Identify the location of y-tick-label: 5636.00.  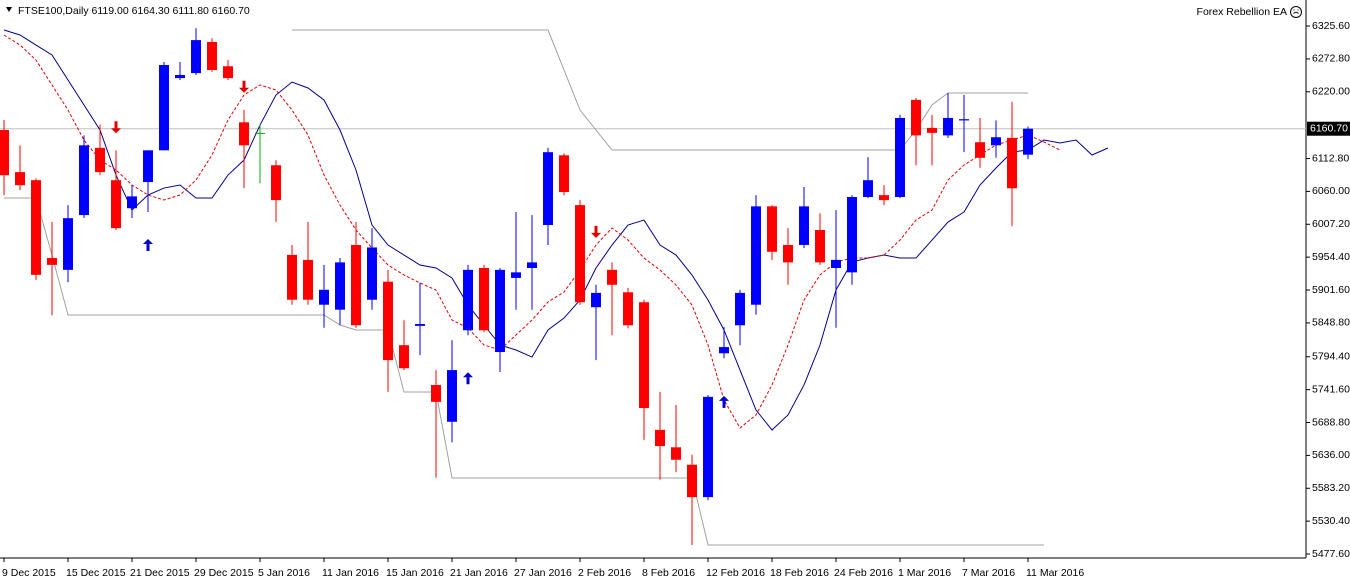
(1331, 455).